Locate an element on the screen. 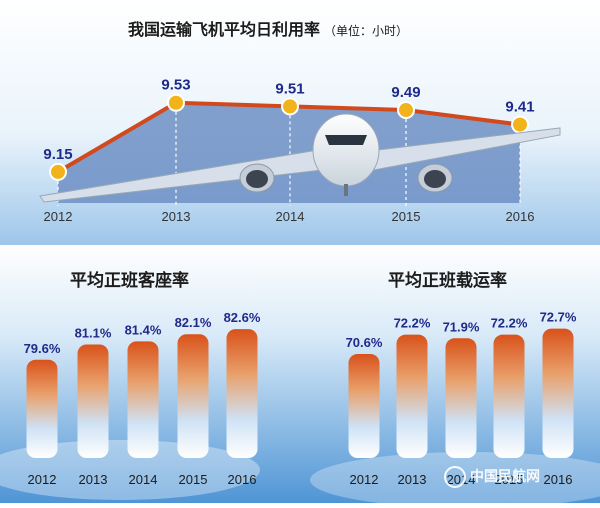 The width and height of the screenshot is (600, 508). data-label: 9.15 is located at coordinates (57, 154).